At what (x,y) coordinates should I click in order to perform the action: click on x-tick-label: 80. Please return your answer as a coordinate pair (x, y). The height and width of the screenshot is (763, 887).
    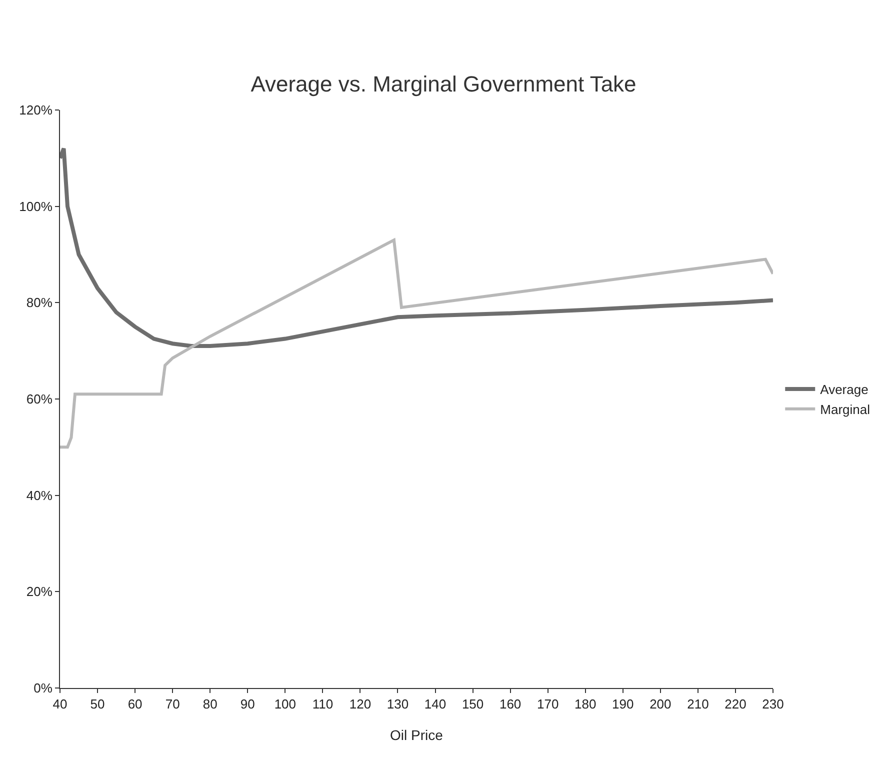
    Looking at the image, I should click on (210, 704).